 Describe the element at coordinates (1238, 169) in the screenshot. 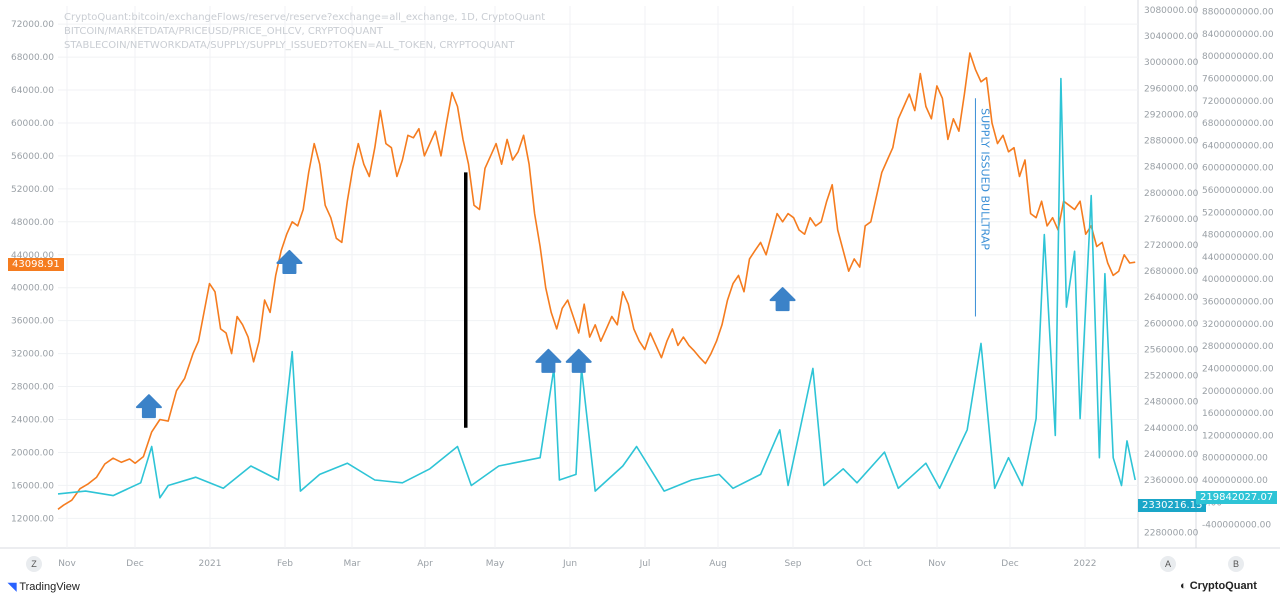

I see `right-b-tick-label: 6000000000.00` at that location.